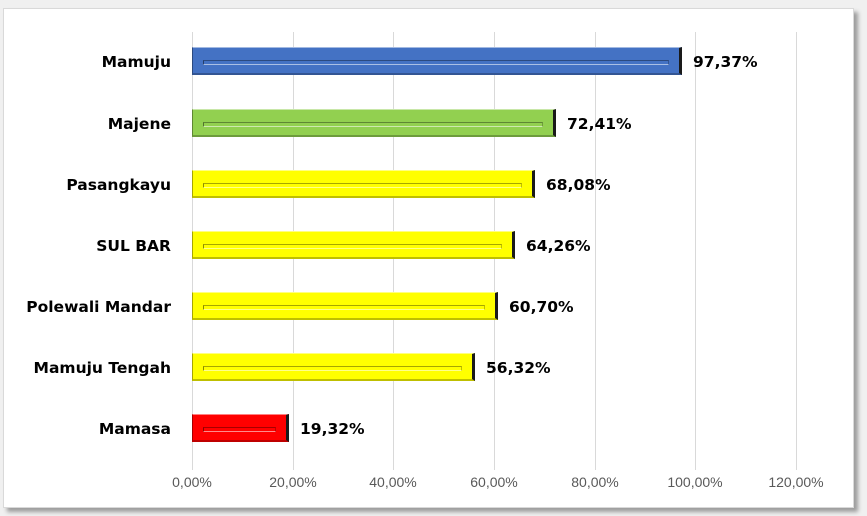 This screenshot has height=516, width=867. What do you see at coordinates (518, 368) in the screenshot?
I see `data-label: 56,32%` at bounding box center [518, 368].